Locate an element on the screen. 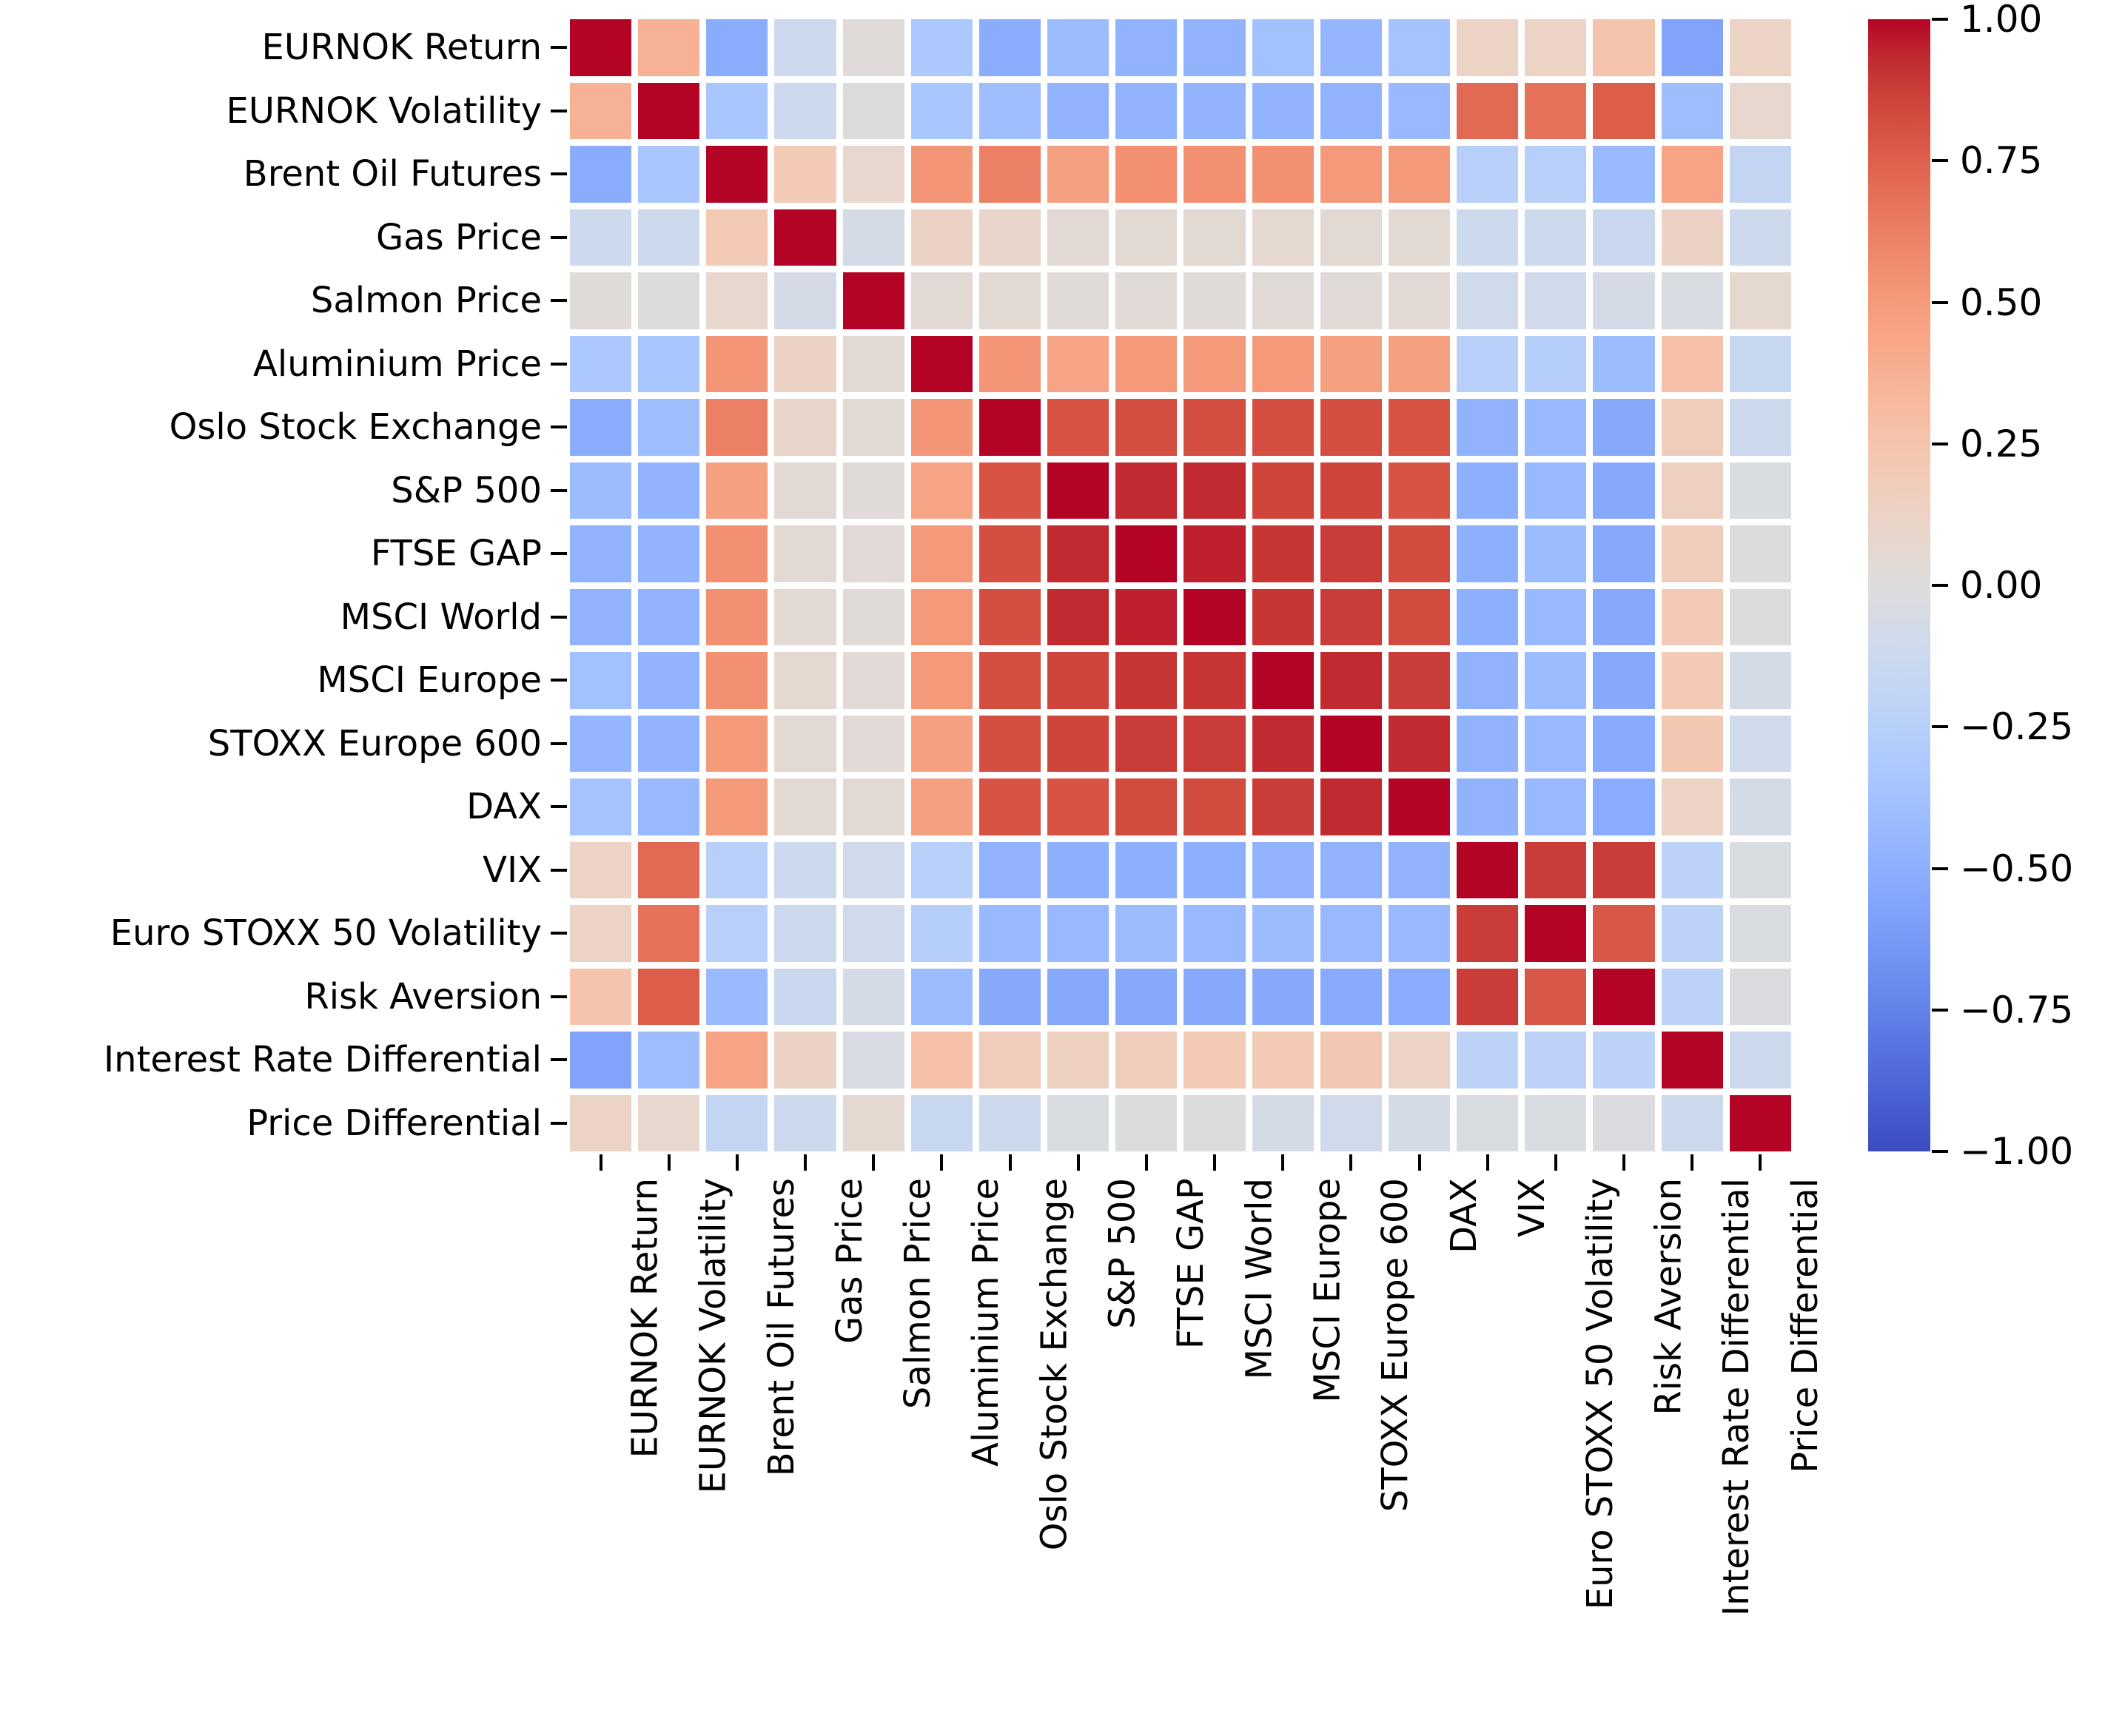 This screenshot has width=2105, height=1736. colorbar-tick-label: 0.50 is located at coordinates (2002, 302).